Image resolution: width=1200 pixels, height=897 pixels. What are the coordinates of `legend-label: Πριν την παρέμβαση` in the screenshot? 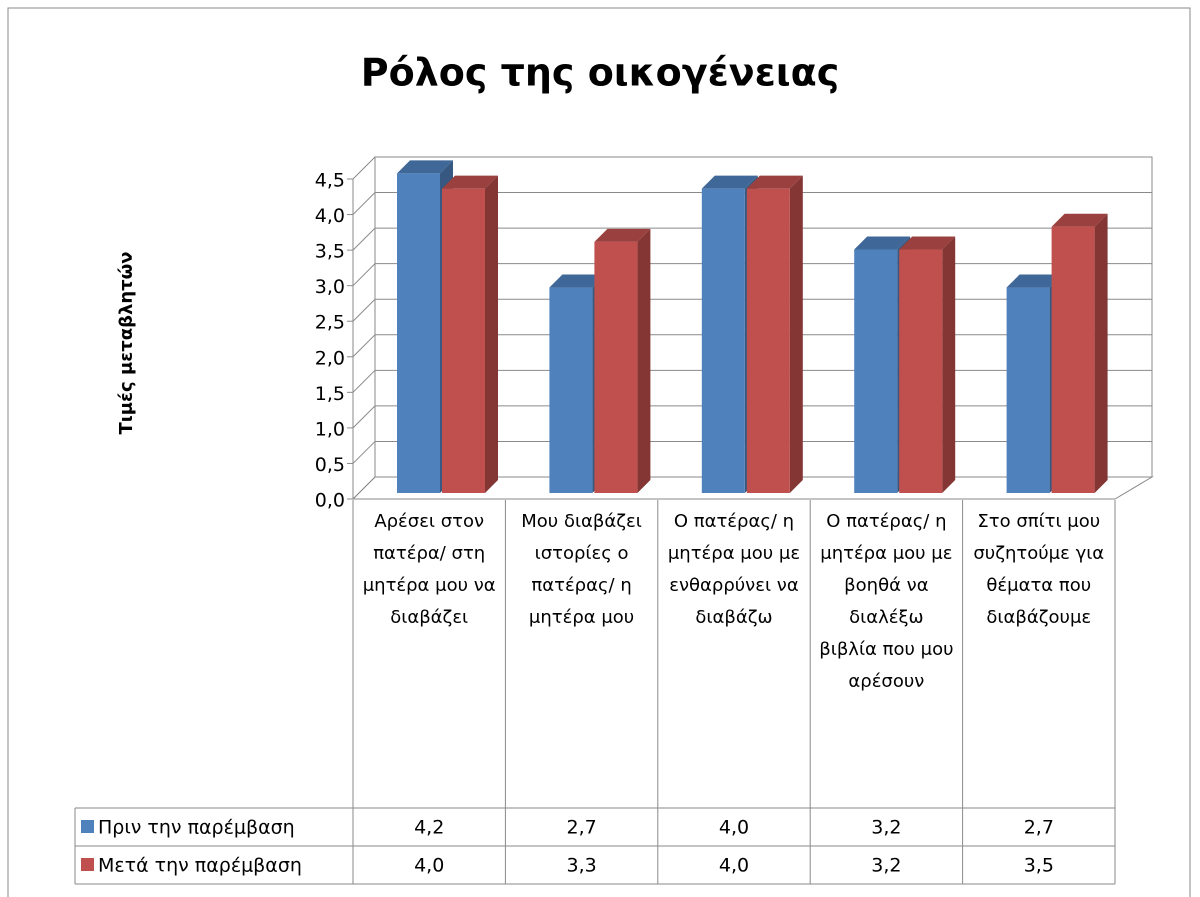 It's located at (196, 828).